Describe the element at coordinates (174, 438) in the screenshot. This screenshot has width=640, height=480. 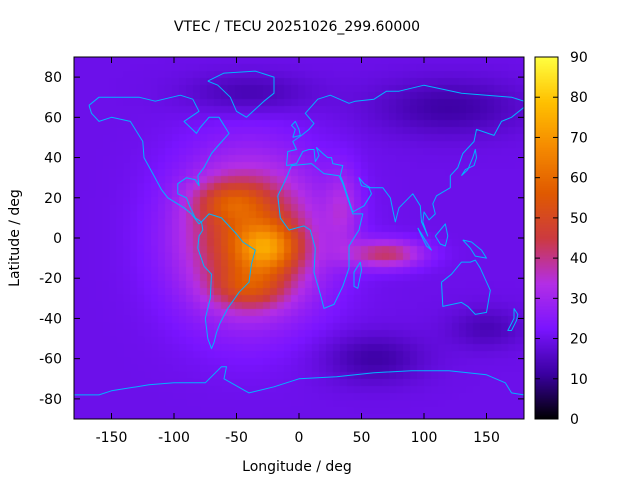
I see `x-tick-label: -100` at that location.